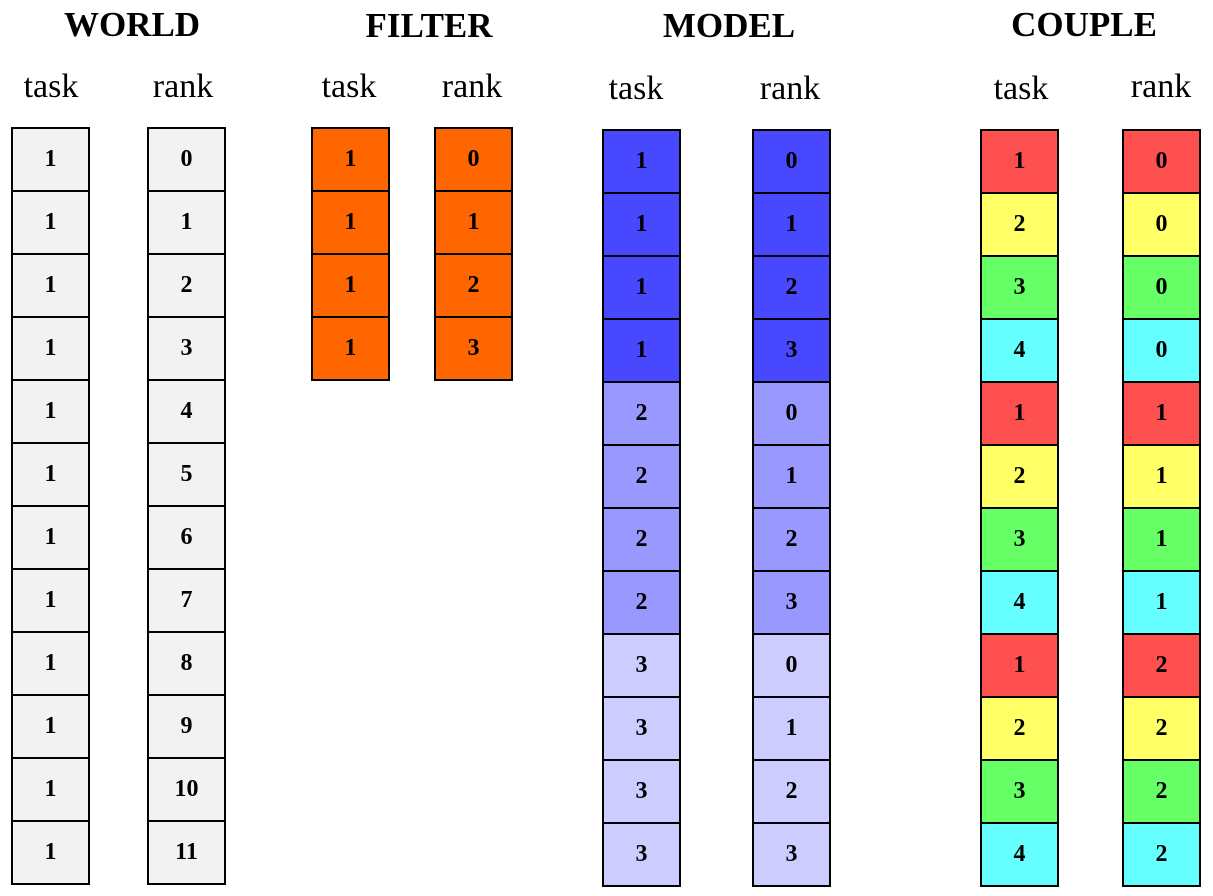 Image resolution: width=1213 pixels, height=896 pixels. I want to click on table-cell: 8, so click(186, 662).